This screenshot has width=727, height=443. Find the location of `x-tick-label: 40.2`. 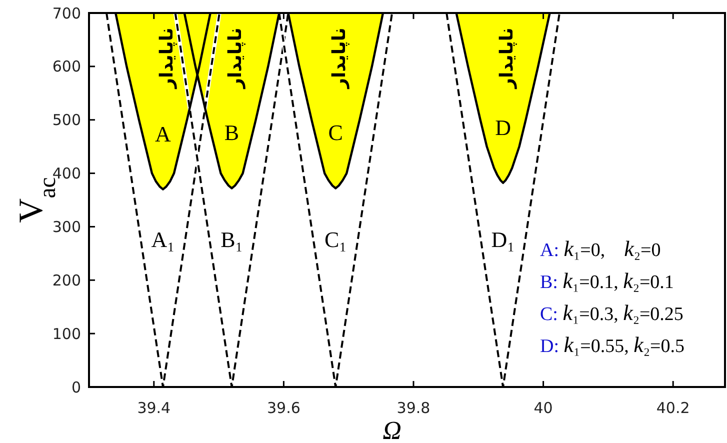

x-tick-label: 40.2 is located at coordinates (673, 408).